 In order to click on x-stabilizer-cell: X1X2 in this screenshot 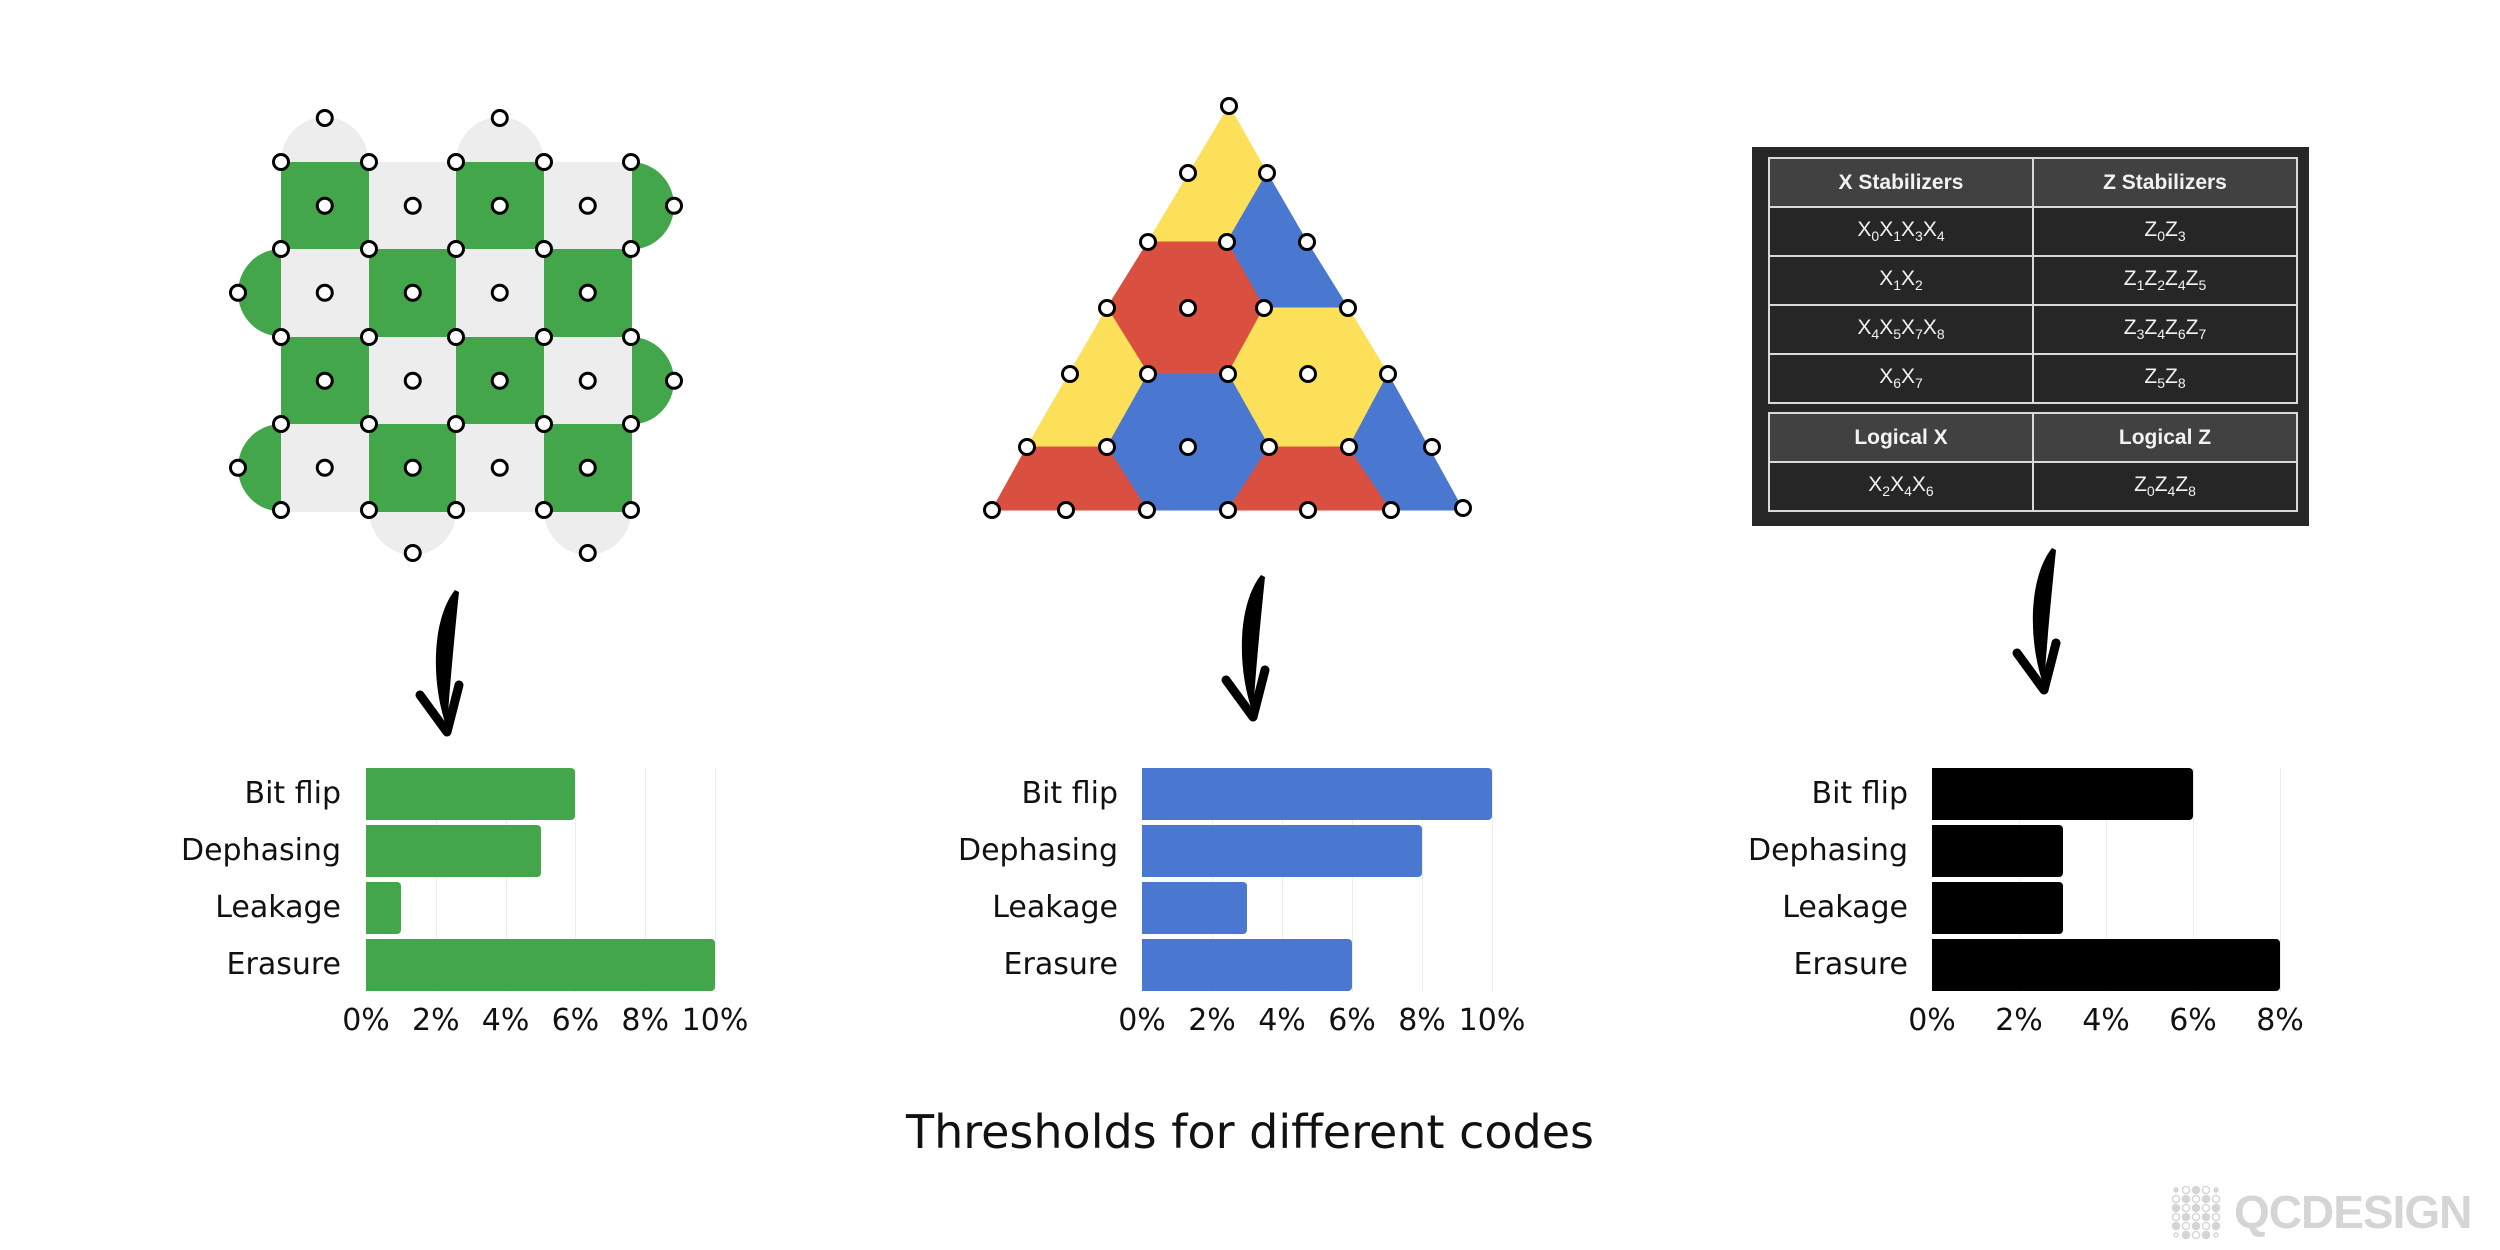, I will do `click(1901, 280)`.